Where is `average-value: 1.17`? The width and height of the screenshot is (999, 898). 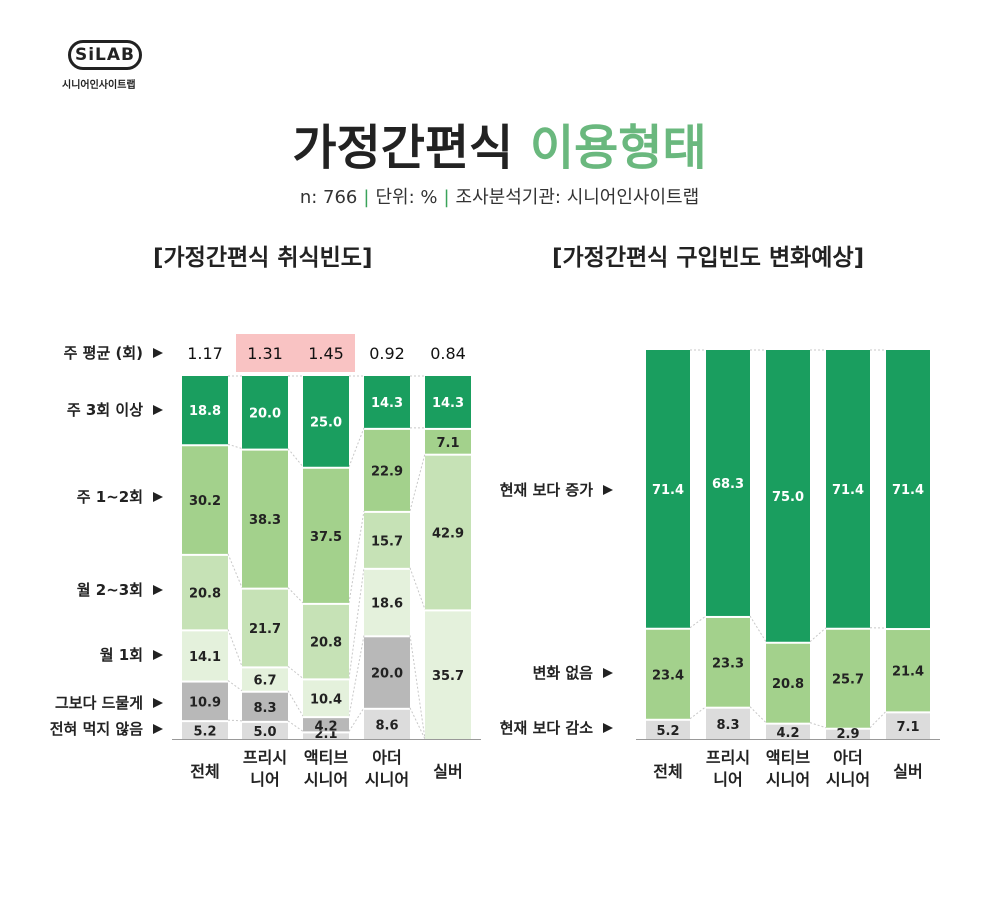 average-value: 1.17 is located at coordinates (205, 353).